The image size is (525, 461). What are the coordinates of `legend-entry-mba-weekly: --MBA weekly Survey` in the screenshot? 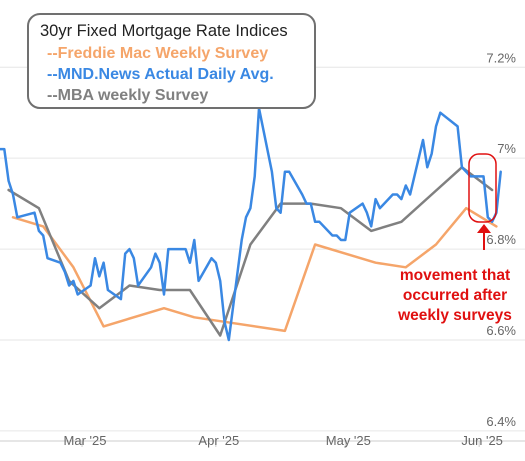 It's located at (127, 95).